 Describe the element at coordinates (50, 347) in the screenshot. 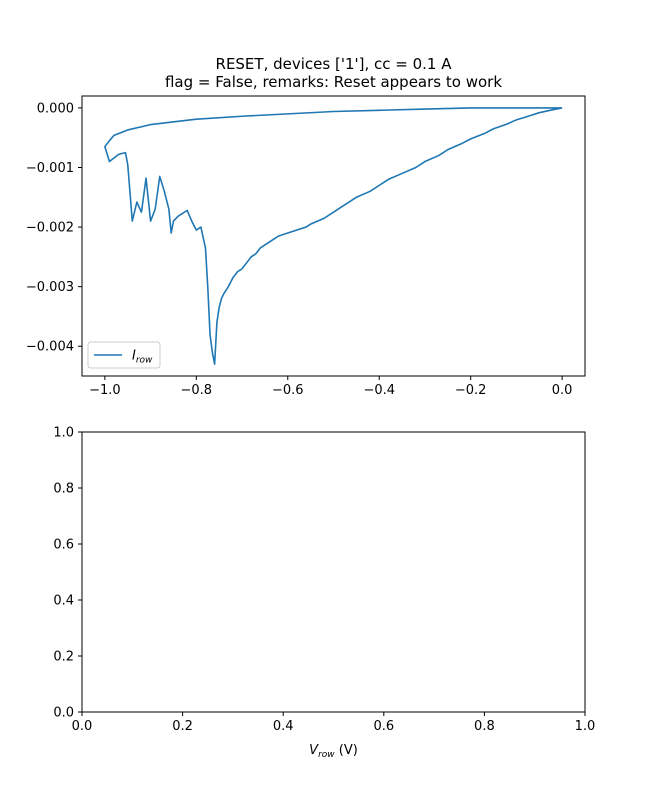

I see `y-tick-label: −0.004` at that location.